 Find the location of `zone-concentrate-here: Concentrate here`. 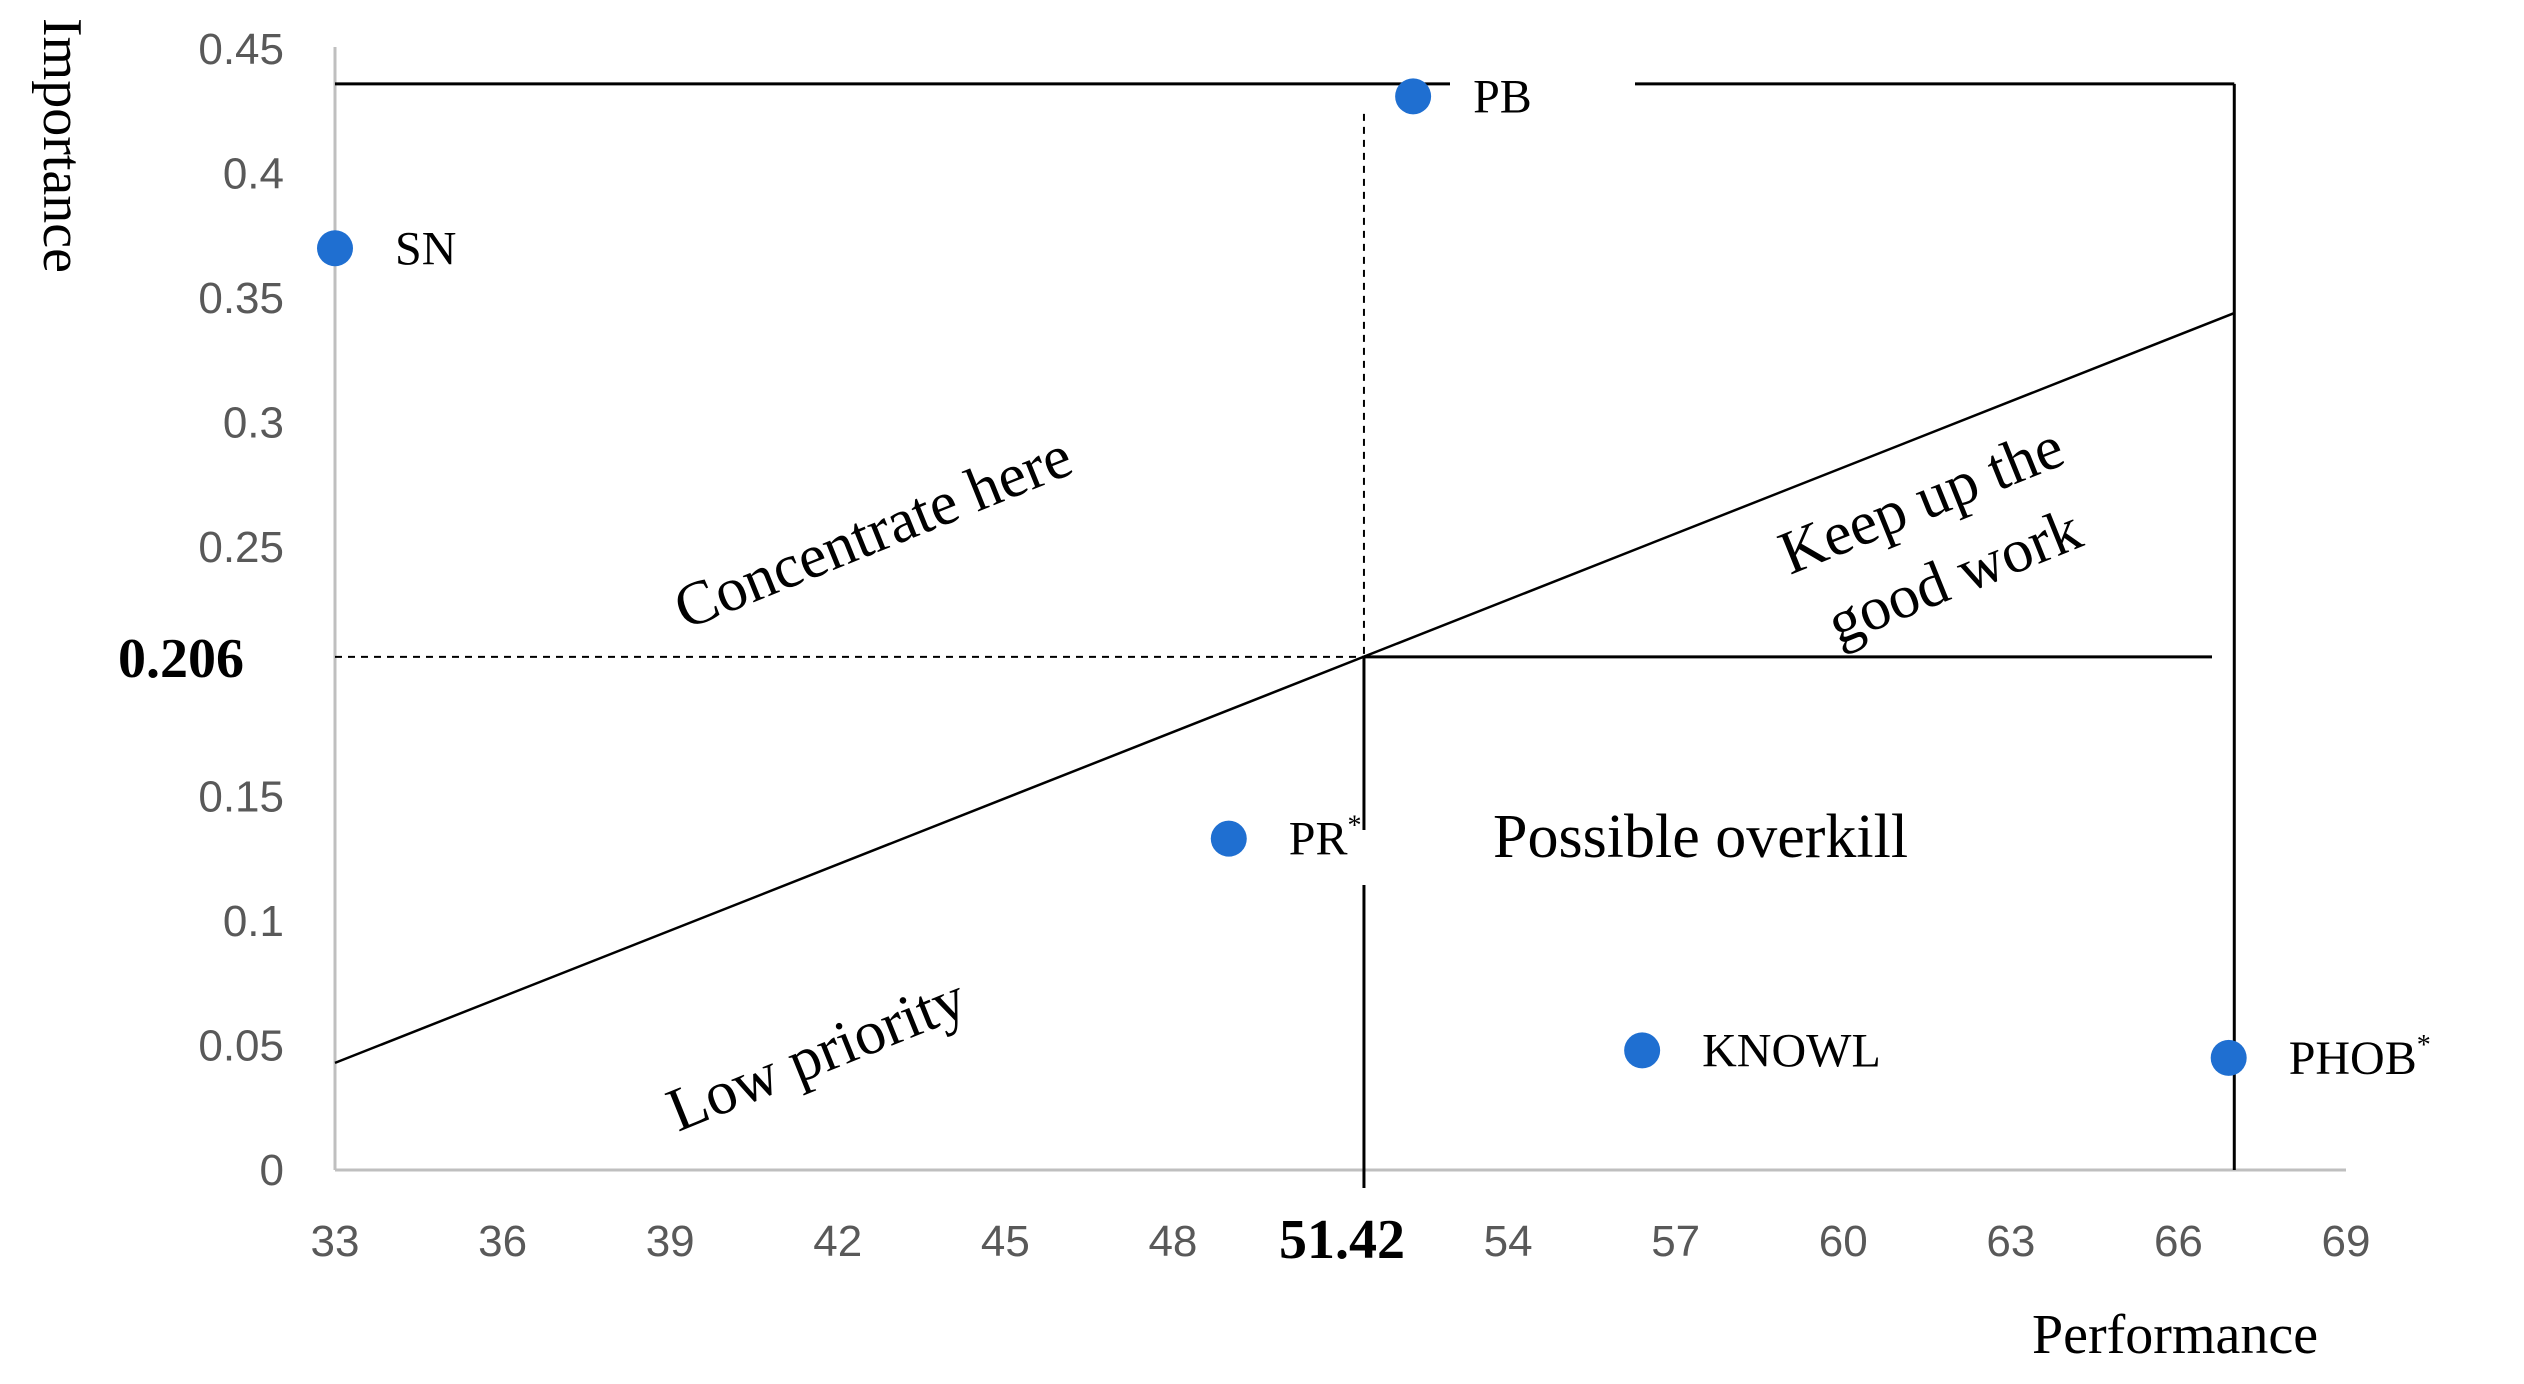

zone-concentrate-here: Concentrate here is located at coordinates (873, 532).